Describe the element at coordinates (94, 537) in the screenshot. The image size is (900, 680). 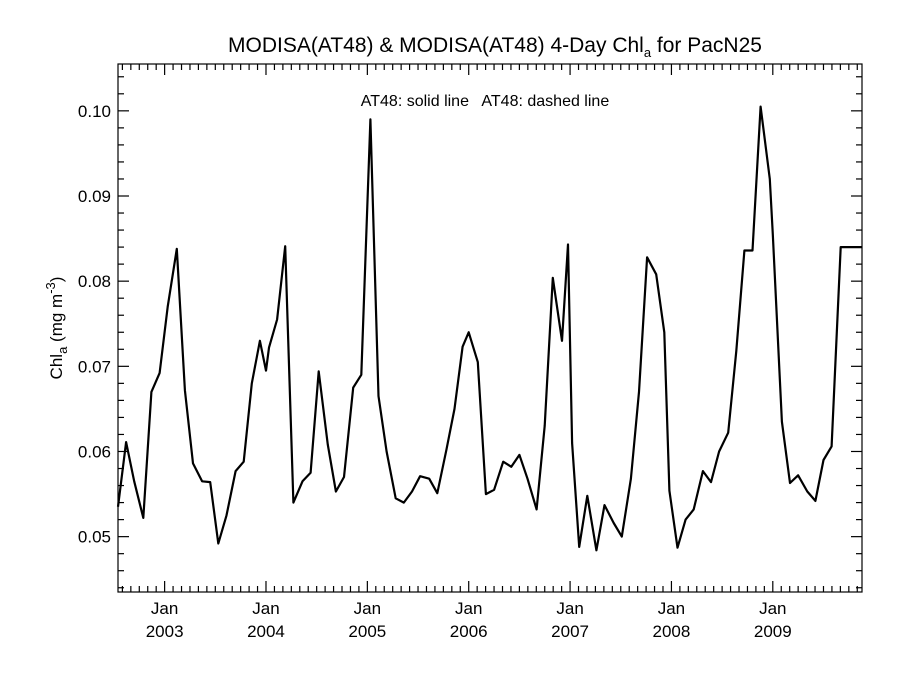
I see `y-tick-label: 0.05` at that location.